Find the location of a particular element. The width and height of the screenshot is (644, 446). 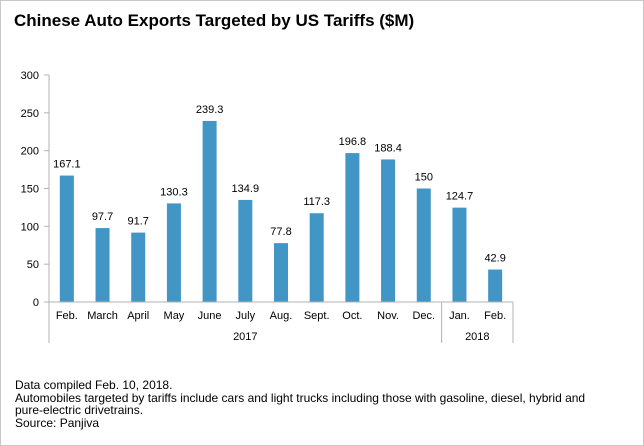

bar-value-label: 42.9 is located at coordinates (494, 259).